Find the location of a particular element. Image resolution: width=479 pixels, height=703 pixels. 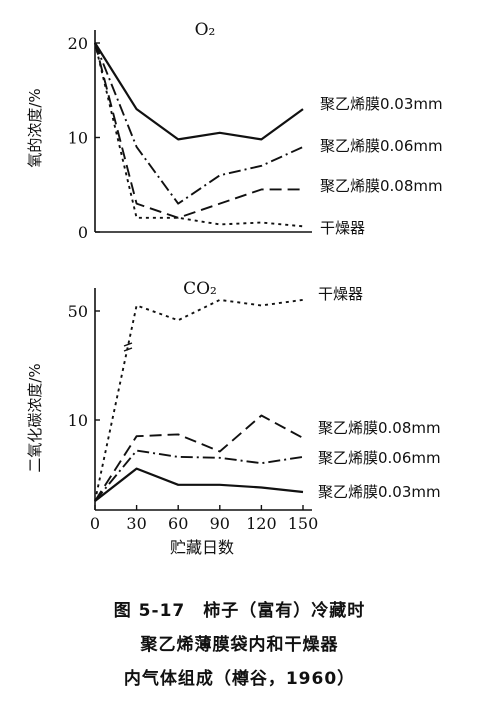

co2-y-tick-label: 50 is located at coordinates (78, 311).